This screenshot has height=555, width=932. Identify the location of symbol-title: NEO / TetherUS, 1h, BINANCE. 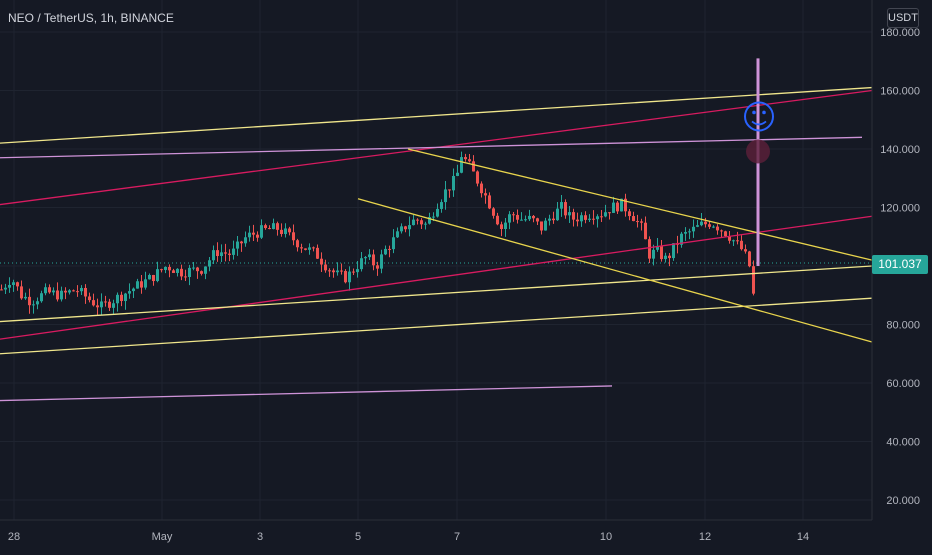
(91, 18).